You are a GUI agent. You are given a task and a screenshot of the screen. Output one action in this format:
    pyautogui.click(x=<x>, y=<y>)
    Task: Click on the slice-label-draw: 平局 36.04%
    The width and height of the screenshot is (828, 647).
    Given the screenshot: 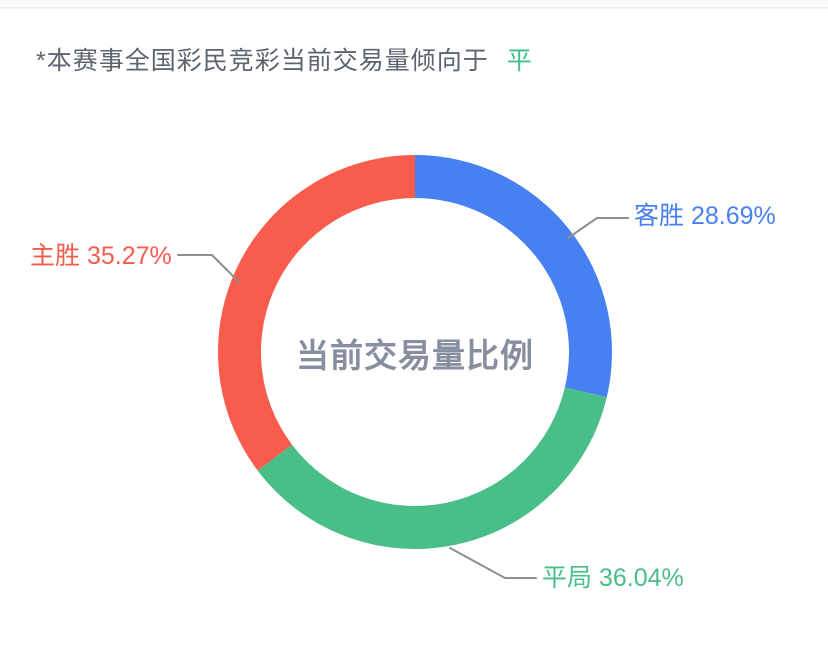 What is the action you would take?
    pyautogui.click(x=613, y=578)
    